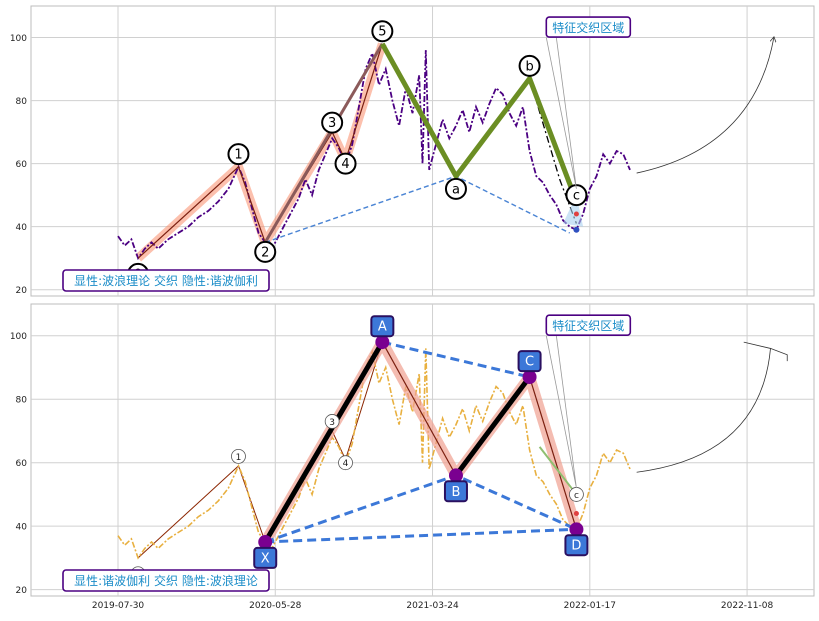 This screenshot has height=621, width=819. I want to click on wave-label: 4, so click(345, 164).